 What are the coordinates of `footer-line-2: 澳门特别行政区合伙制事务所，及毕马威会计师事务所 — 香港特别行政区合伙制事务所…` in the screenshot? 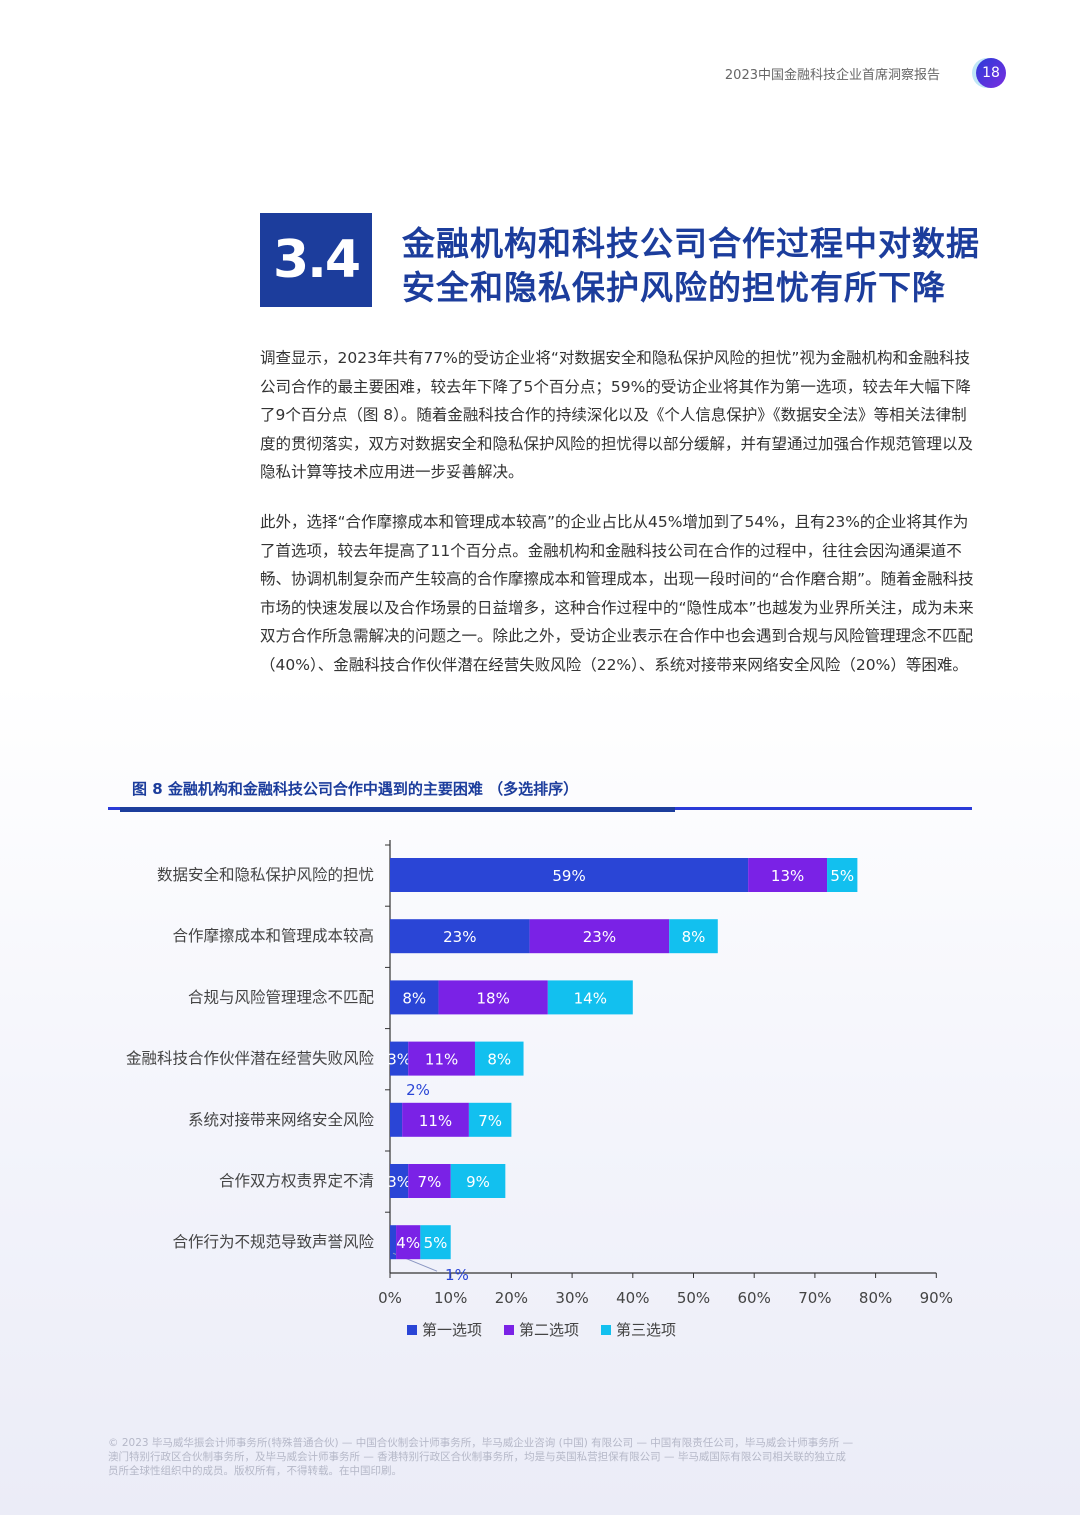 It's located at (477, 1457).